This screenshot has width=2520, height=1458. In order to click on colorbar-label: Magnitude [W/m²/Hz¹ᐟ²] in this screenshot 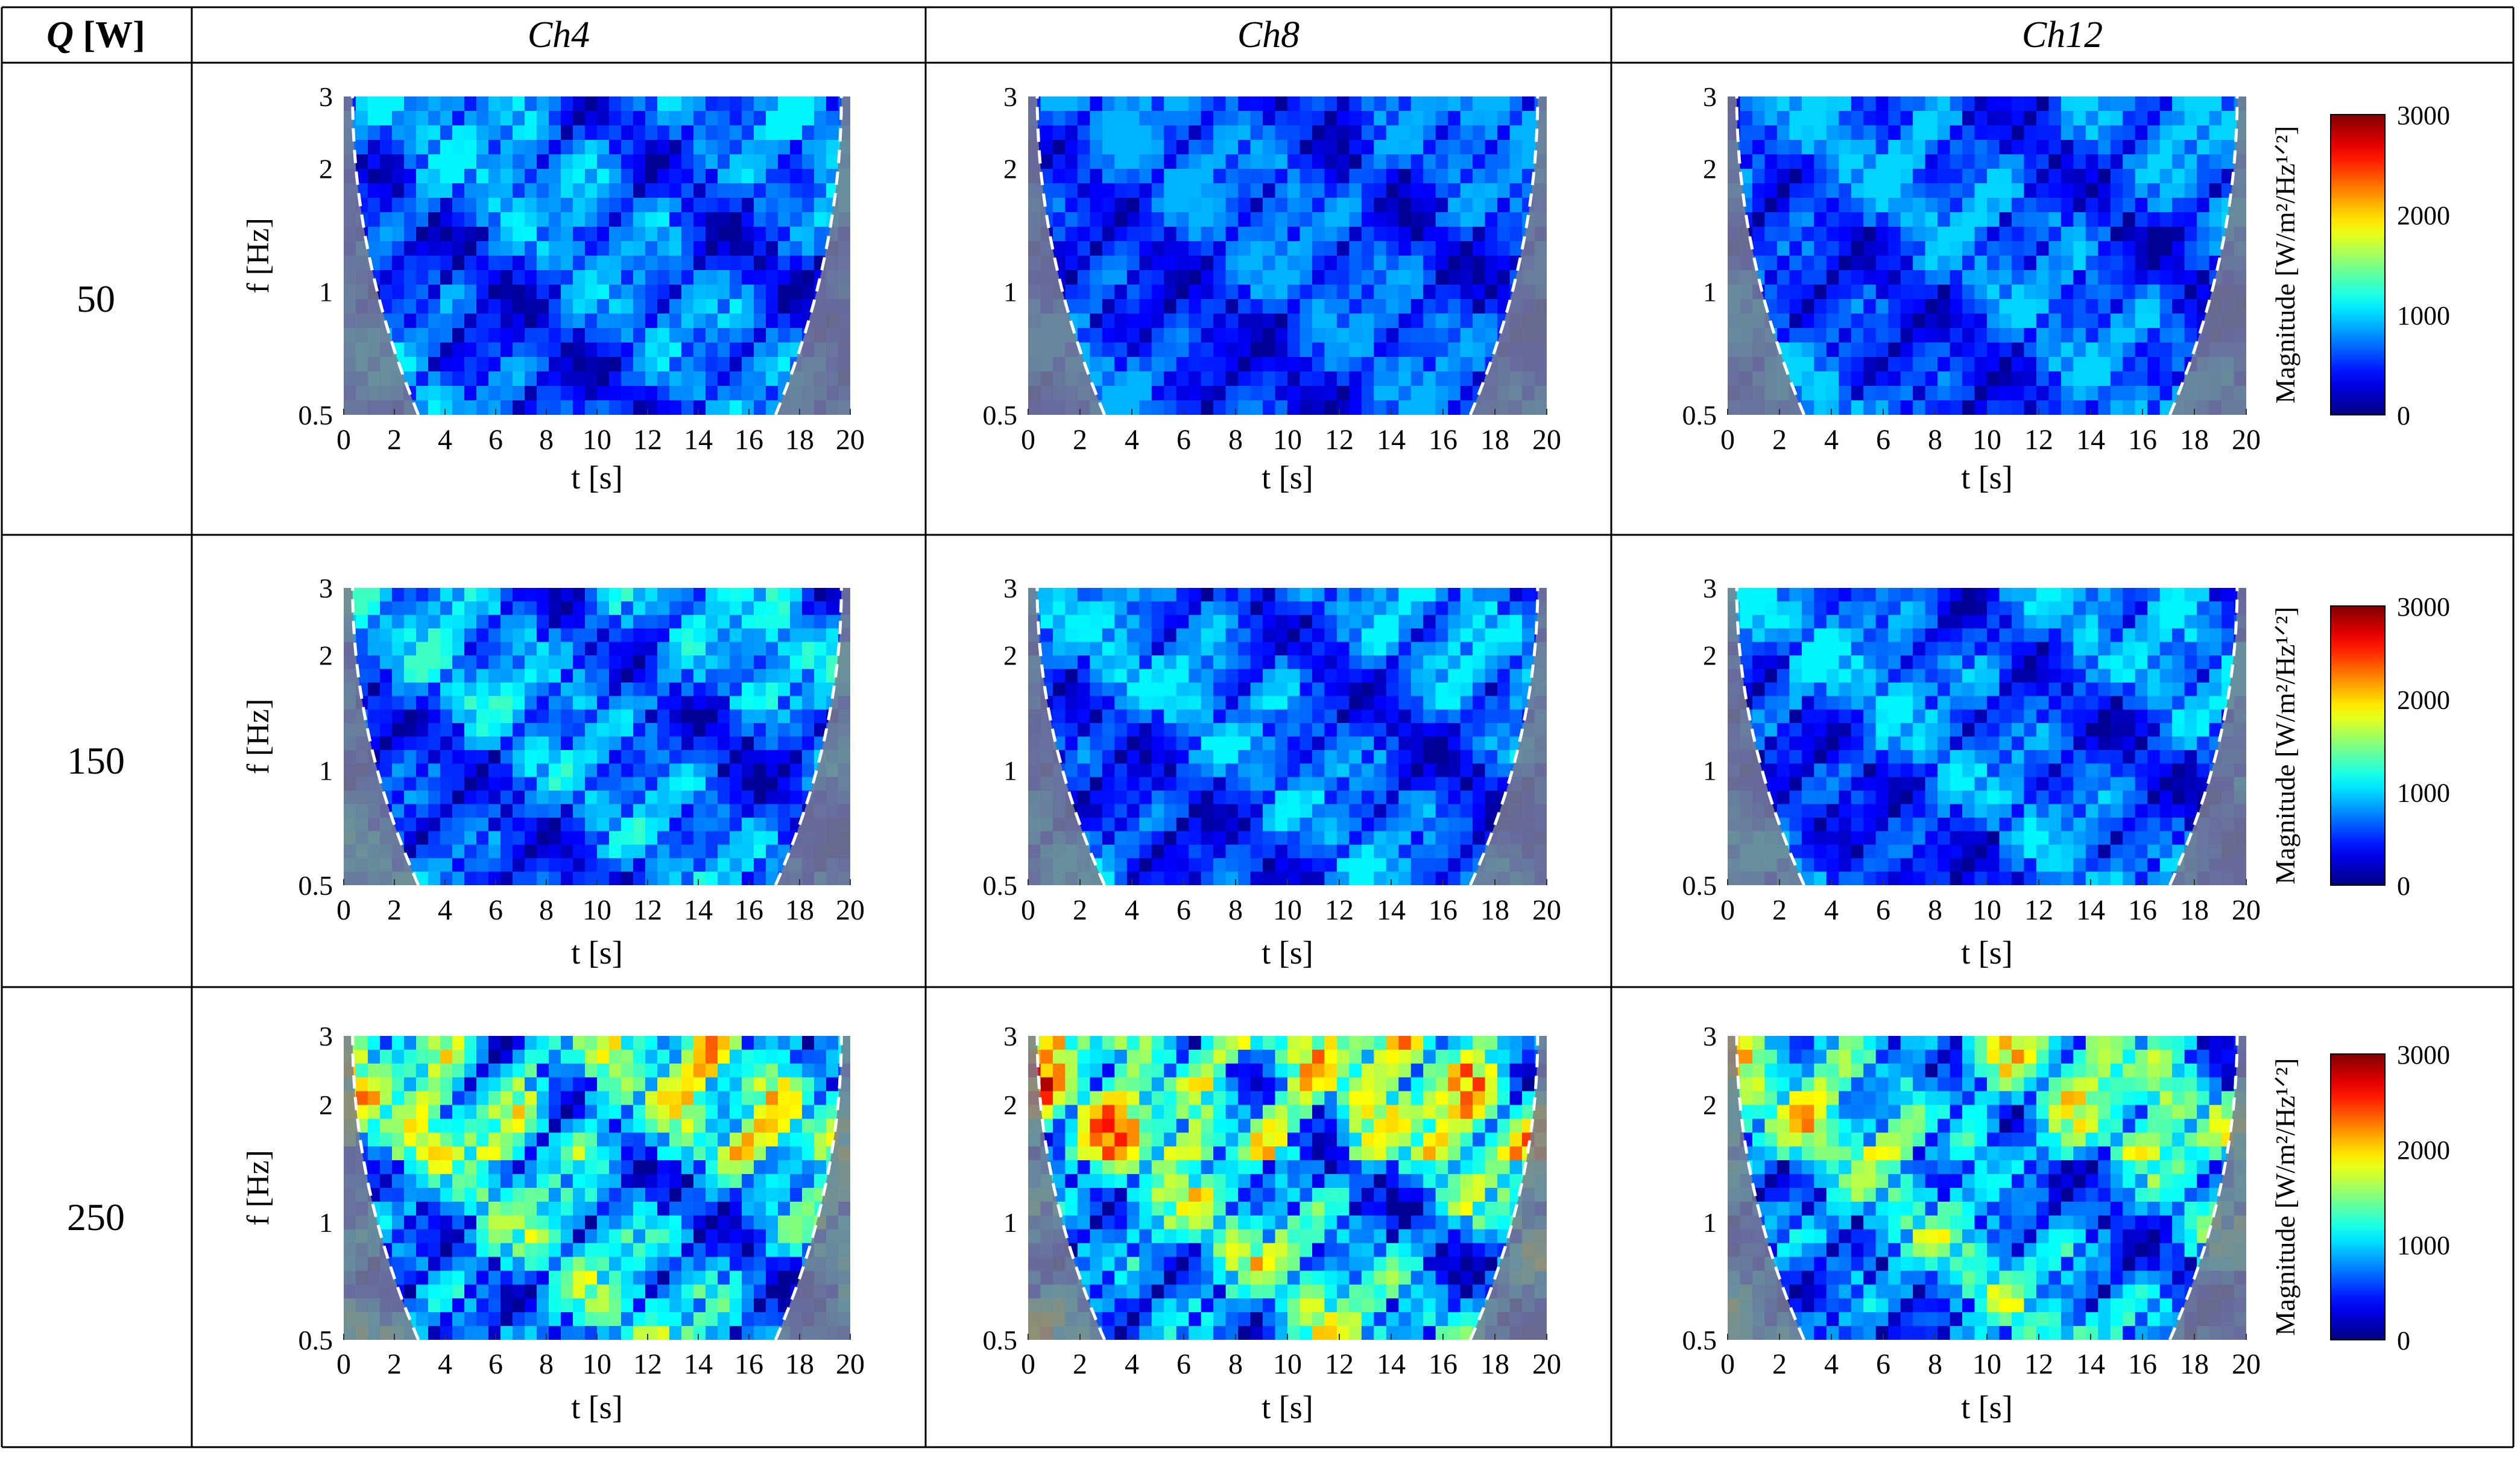, I will do `click(2285, 265)`.